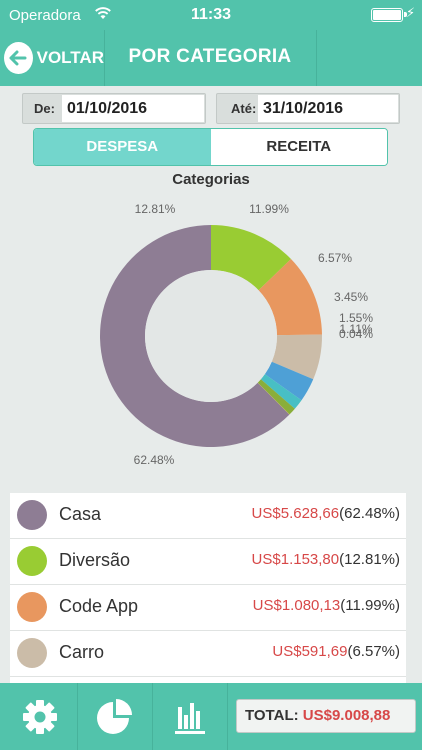 The image size is (422, 750). I want to click on charging-icon: ⚡, so click(411, 12).